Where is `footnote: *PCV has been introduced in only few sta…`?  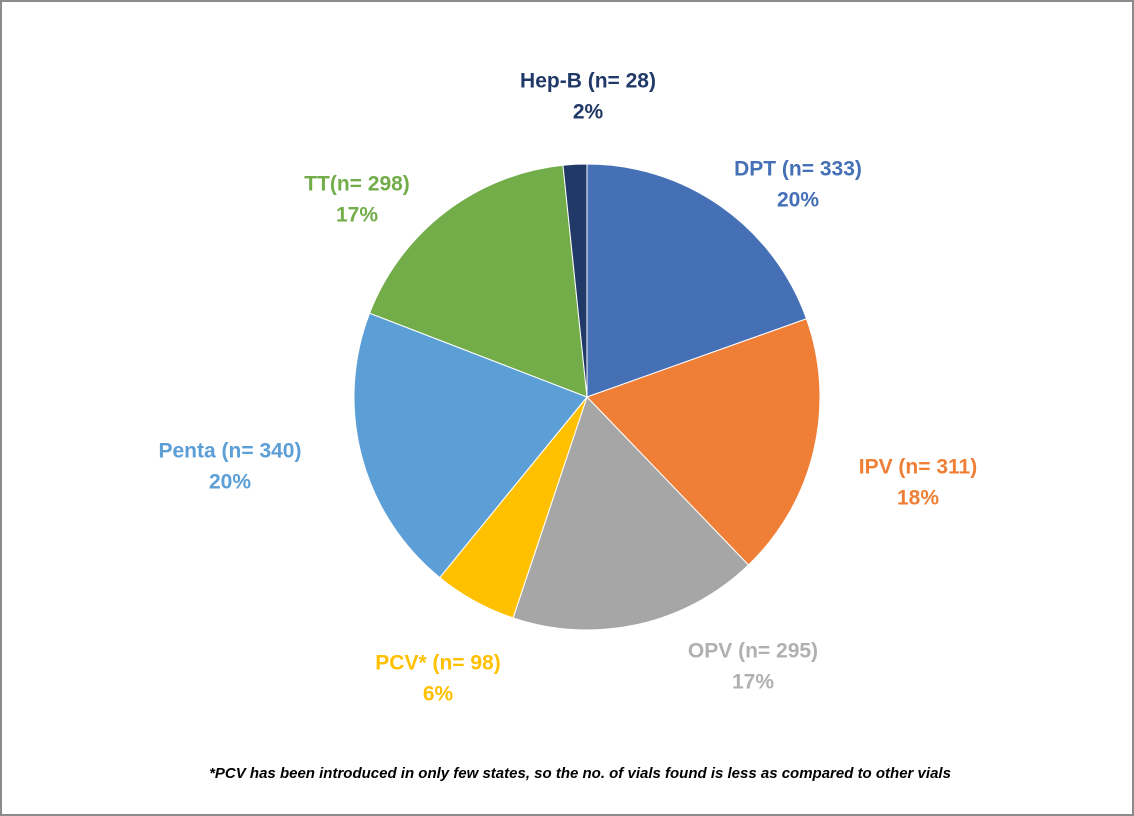
footnote: *PCV has been introduced in only few sta… is located at coordinates (580, 773).